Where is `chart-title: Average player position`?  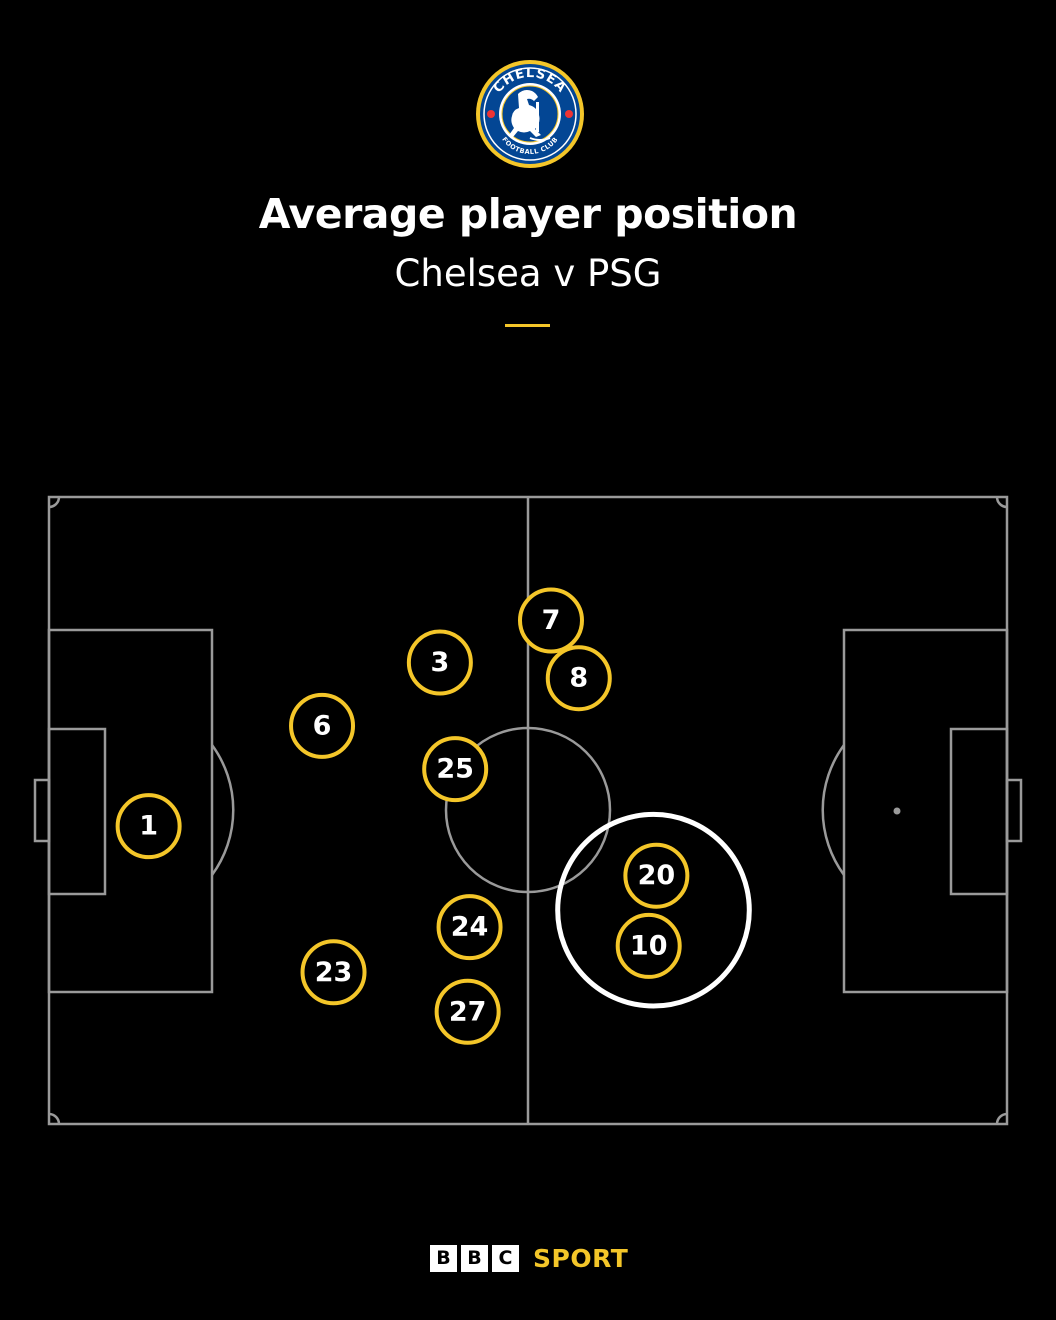 chart-title: Average player position is located at coordinates (528, 214).